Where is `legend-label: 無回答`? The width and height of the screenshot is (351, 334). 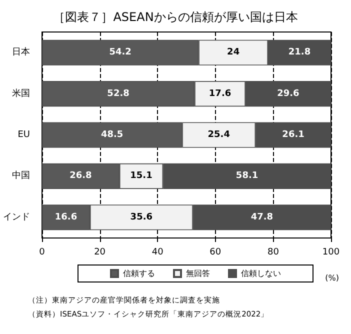 legend-label: 無回答 is located at coordinates (198, 273).